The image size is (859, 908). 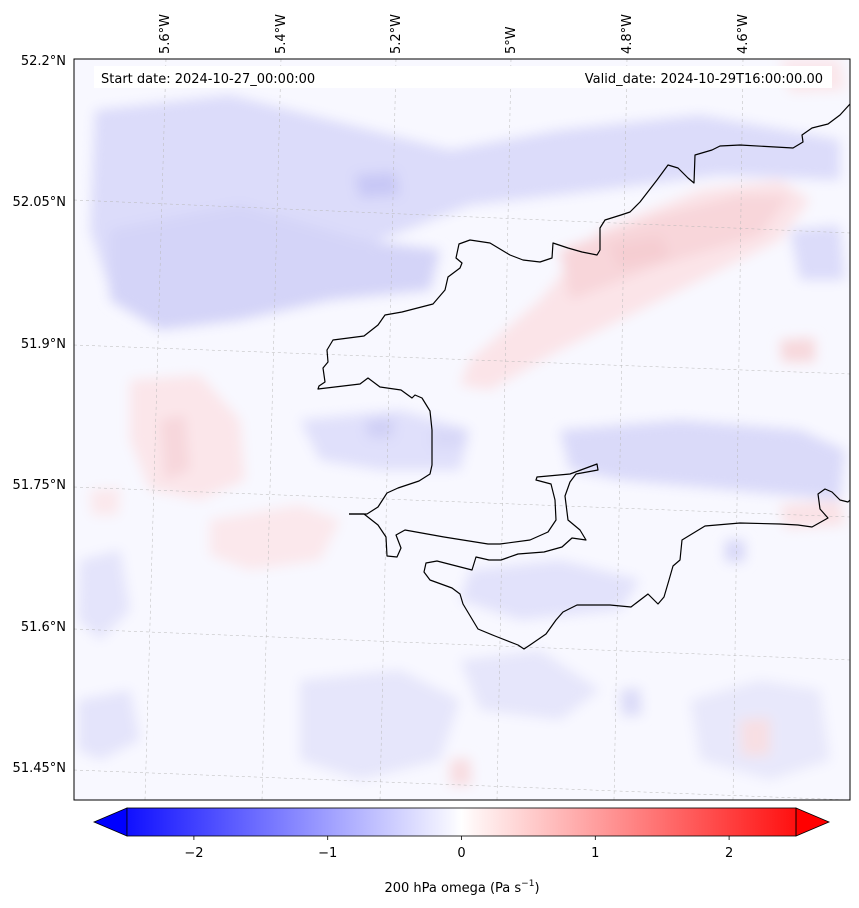 I want to click on colorbar-tick-label: 0, so click(x=461, y=853).